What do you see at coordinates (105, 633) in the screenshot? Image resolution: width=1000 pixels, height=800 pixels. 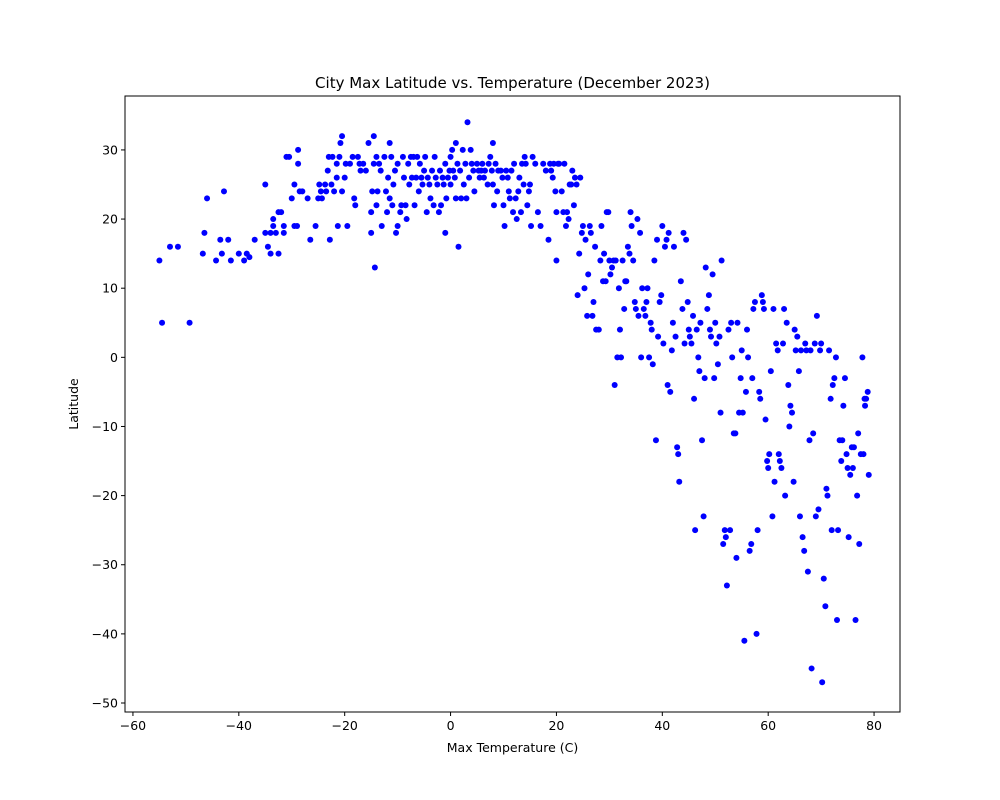 I see `y-tick-label: −40` at bounding box center [105, 633].